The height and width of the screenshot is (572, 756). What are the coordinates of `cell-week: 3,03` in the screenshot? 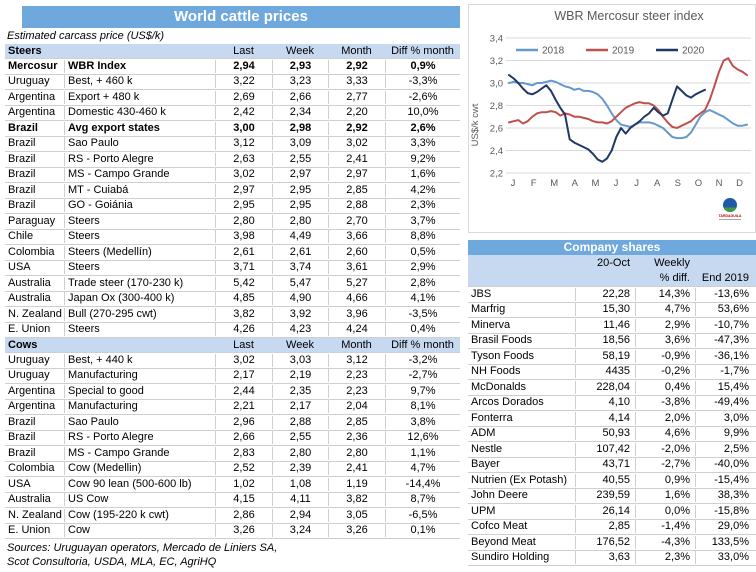 It's located at (300, 360).